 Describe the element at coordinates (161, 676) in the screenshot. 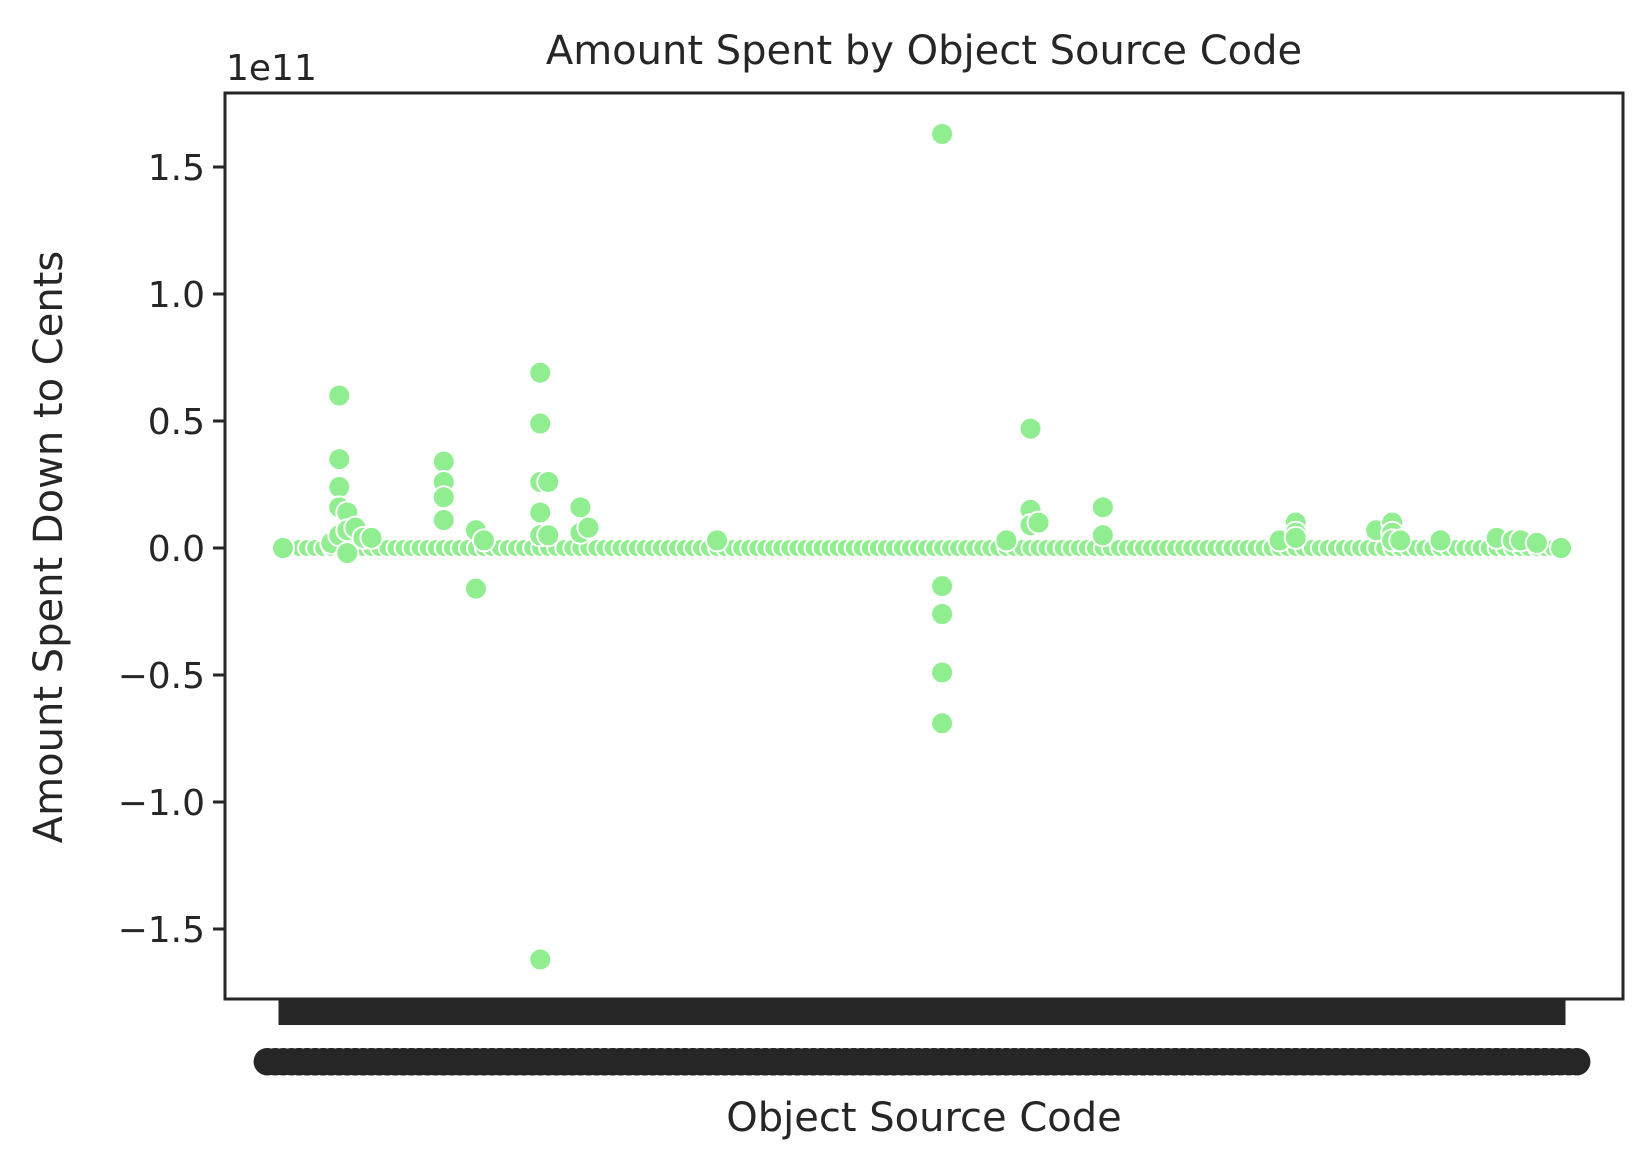

I see `y-tick-label: −0.5` at that location.